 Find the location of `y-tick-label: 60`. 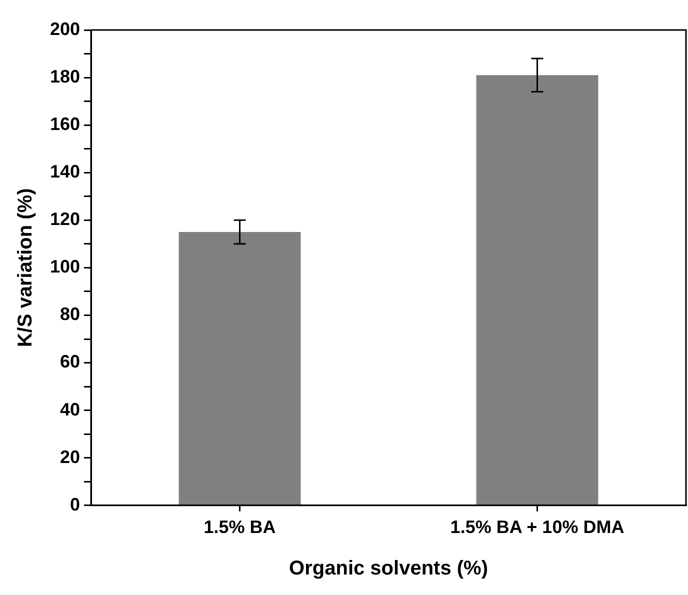

y-tick-label: 60 is located at coordinates (70, 362).